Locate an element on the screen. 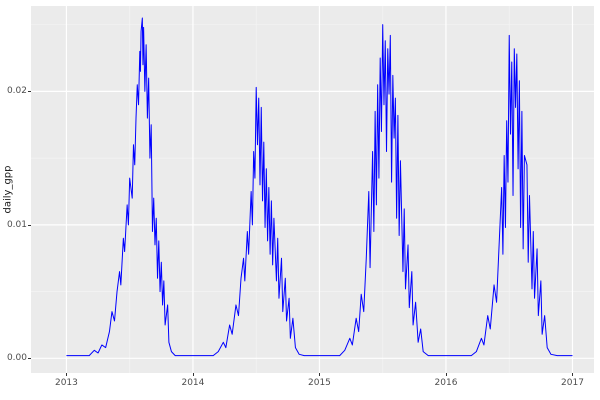 Image resolution: width=600 pixels, height=400 pixels. x-tick-label: 2017 is located at coordinates (572, 383).